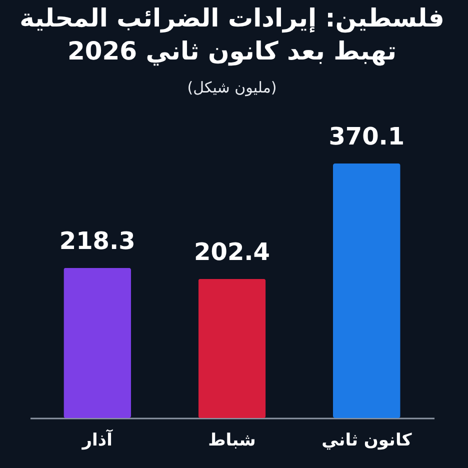 Image resolution: width=468 pixels, height=468 pixels. What do you see at coordinates (232, 440) in the screenshot?
I see `x-tick-label: شباط` at bounding box center [232, 440].